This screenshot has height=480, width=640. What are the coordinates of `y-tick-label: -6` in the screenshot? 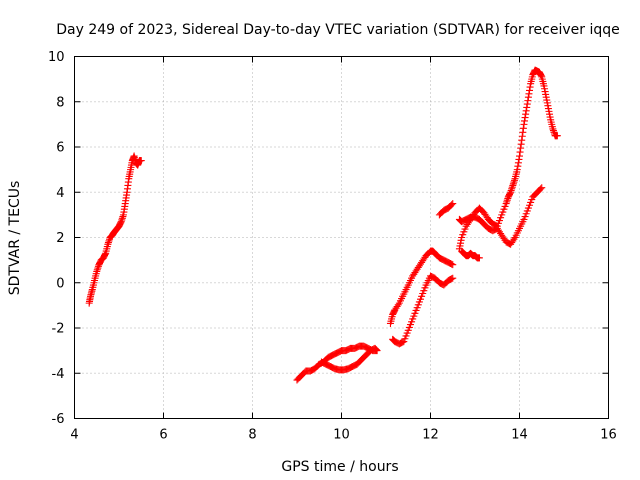 It's located at (58, 419).